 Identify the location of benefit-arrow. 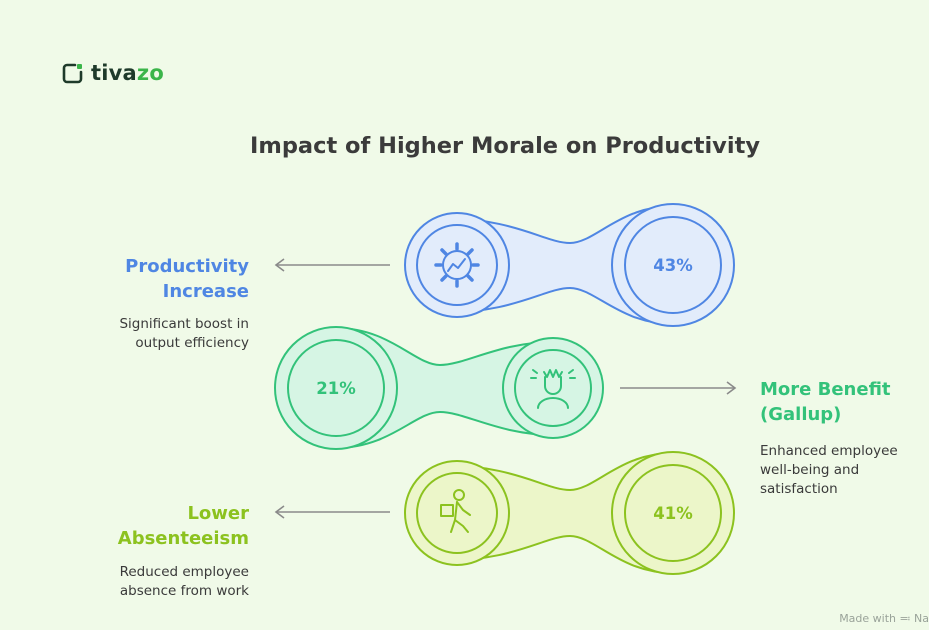
(678, 388).